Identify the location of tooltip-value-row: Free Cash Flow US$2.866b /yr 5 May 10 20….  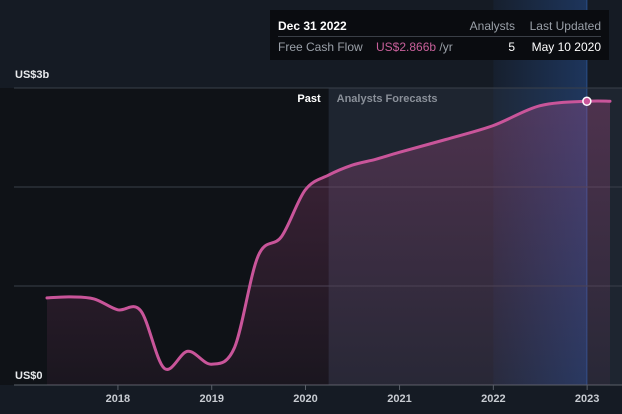
(439, 46).